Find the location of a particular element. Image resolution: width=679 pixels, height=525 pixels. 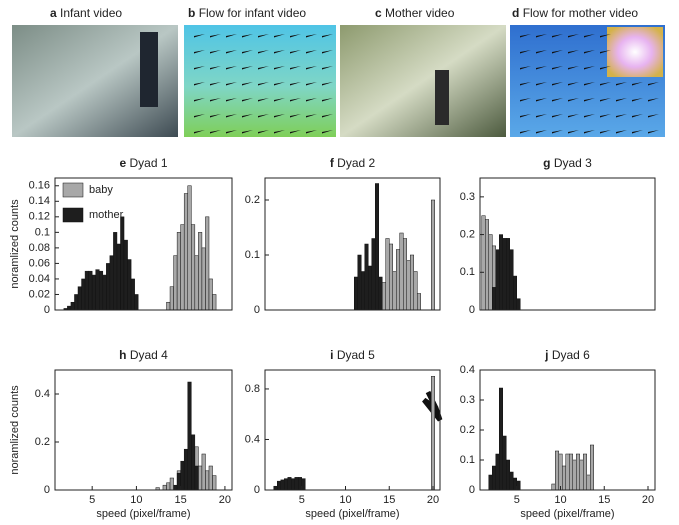

x-tick-label: 5 is located at coordinates (92, 500).